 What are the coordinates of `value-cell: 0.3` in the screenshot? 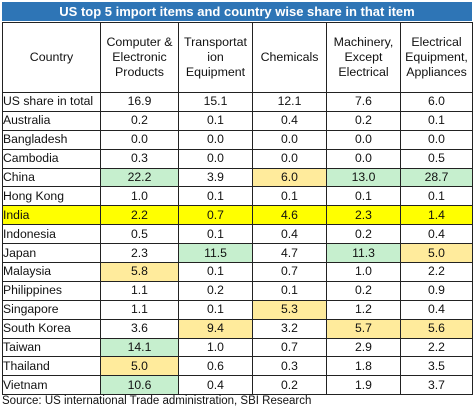 It's located at (139, 158).